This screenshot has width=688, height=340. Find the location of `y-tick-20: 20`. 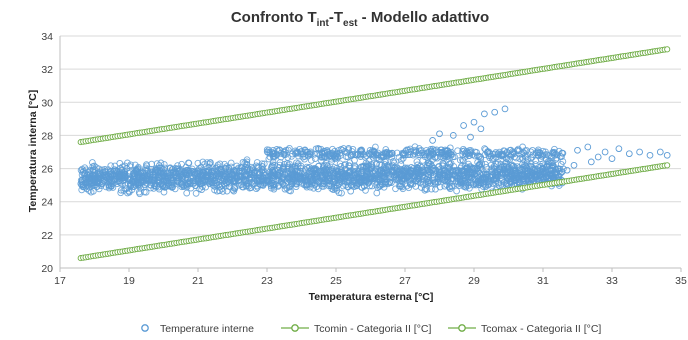

y-tick-20: 20 is located at coordinates (47, 269).